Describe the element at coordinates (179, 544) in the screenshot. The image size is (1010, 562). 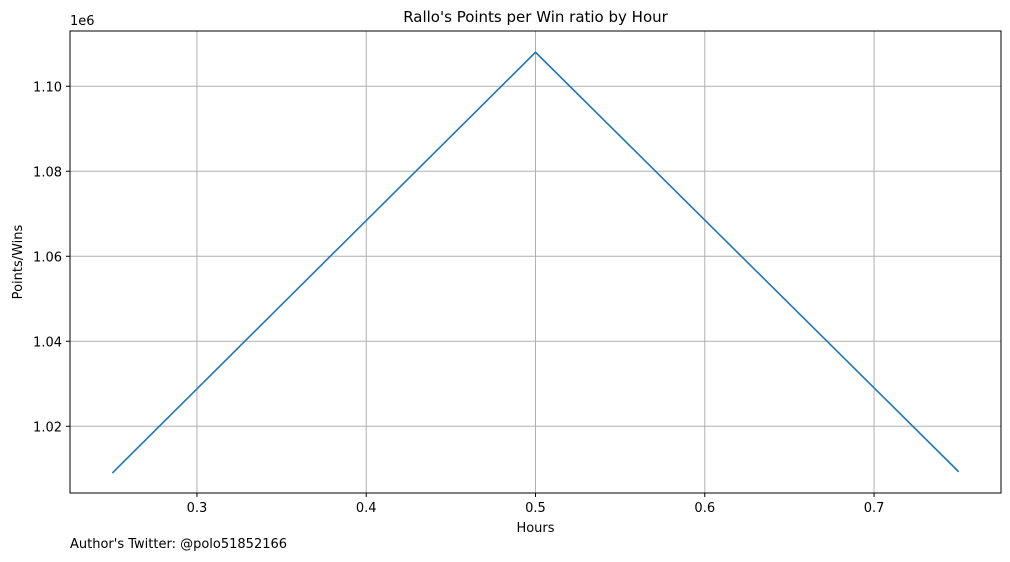
I see `author-twitter-credit: Author's Twitter: @polo51852166` at that location.